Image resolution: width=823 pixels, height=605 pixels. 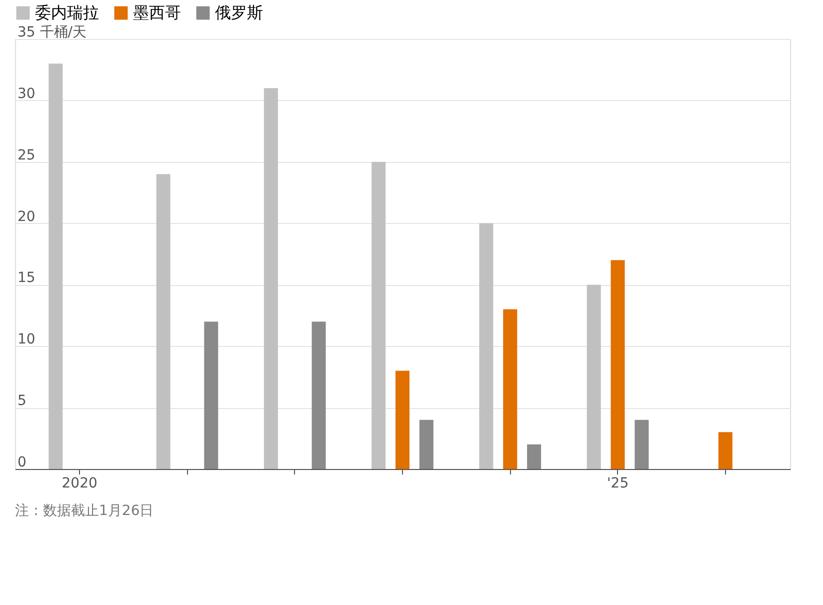 I want to click on text: 注：数据截止1月26日, so click(x=84, y=511).